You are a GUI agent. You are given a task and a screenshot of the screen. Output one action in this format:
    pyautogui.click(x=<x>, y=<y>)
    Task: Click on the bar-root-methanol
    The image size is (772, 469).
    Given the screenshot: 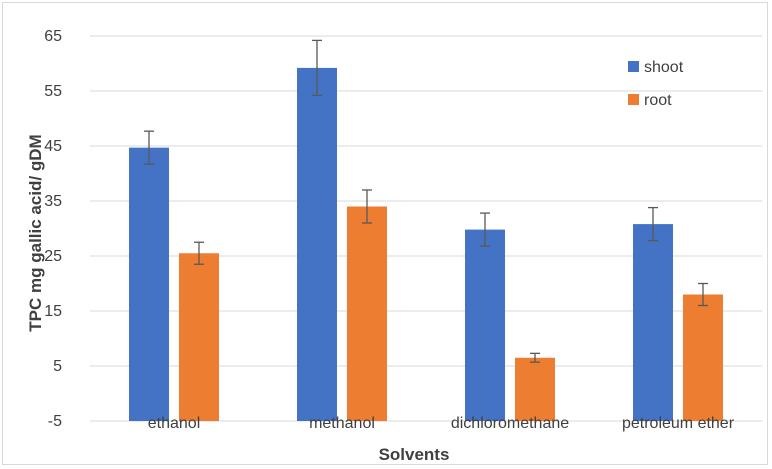 What is the action you would take?
    pyautogui.click(x=367, y=313)
    